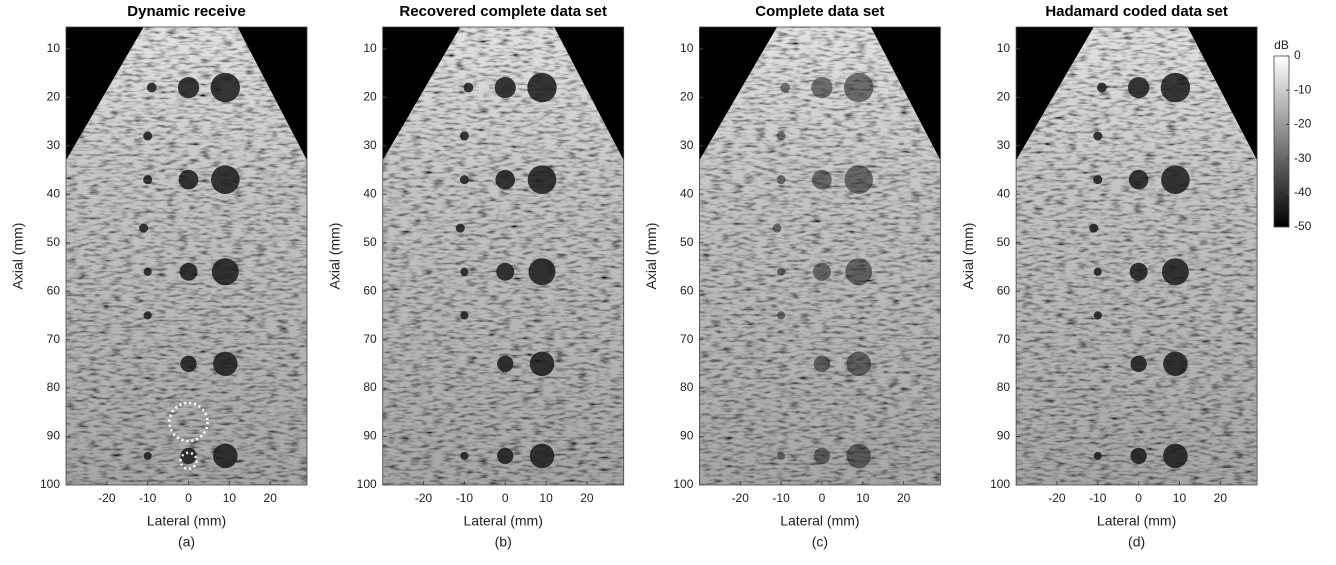 Image resolution: width=1336 pixels, height=565 pixels. What do you see at coordinates (370, 290) in the screenshot?
I see `y-tick-label: 60` at bounding box center [370, 290].